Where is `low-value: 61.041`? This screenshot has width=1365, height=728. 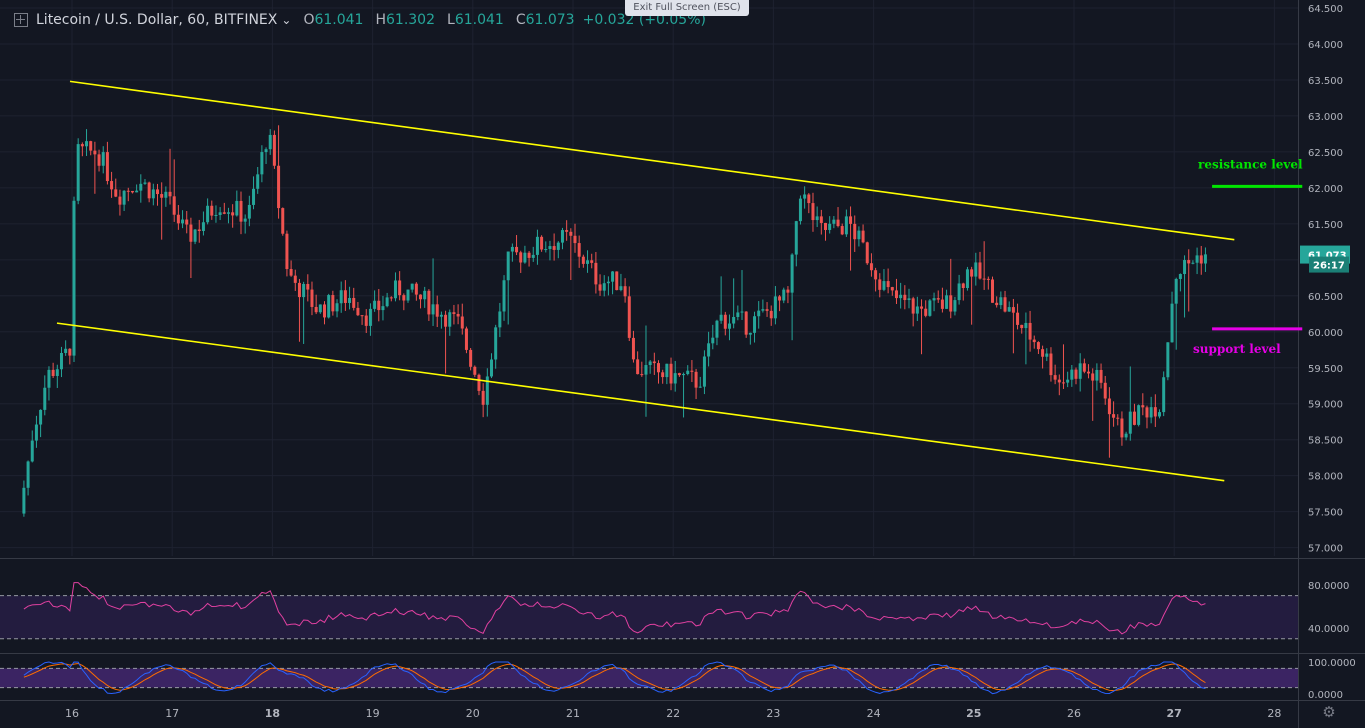
low-value: 61.041 is located at coordinates (479, 20).